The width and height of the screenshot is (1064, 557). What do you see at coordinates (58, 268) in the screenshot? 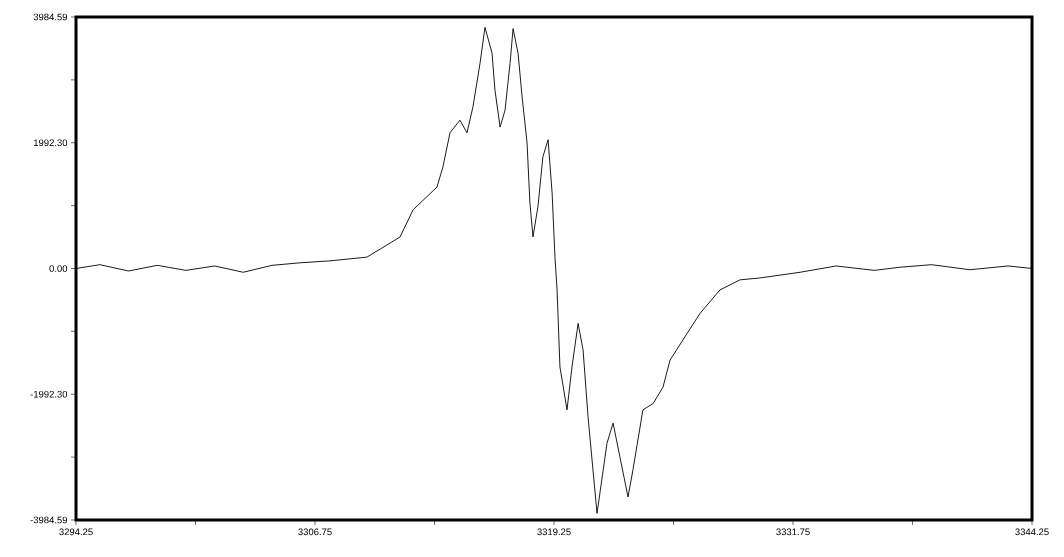
I see `y-tick-label: 0.00` at bounding box center [58, 268].